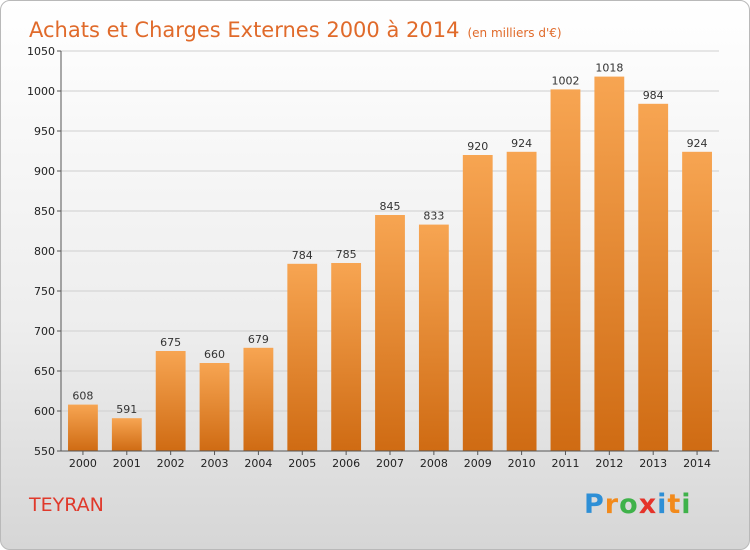  I want to click on bar-value-label: 1018, so click(609, 68).